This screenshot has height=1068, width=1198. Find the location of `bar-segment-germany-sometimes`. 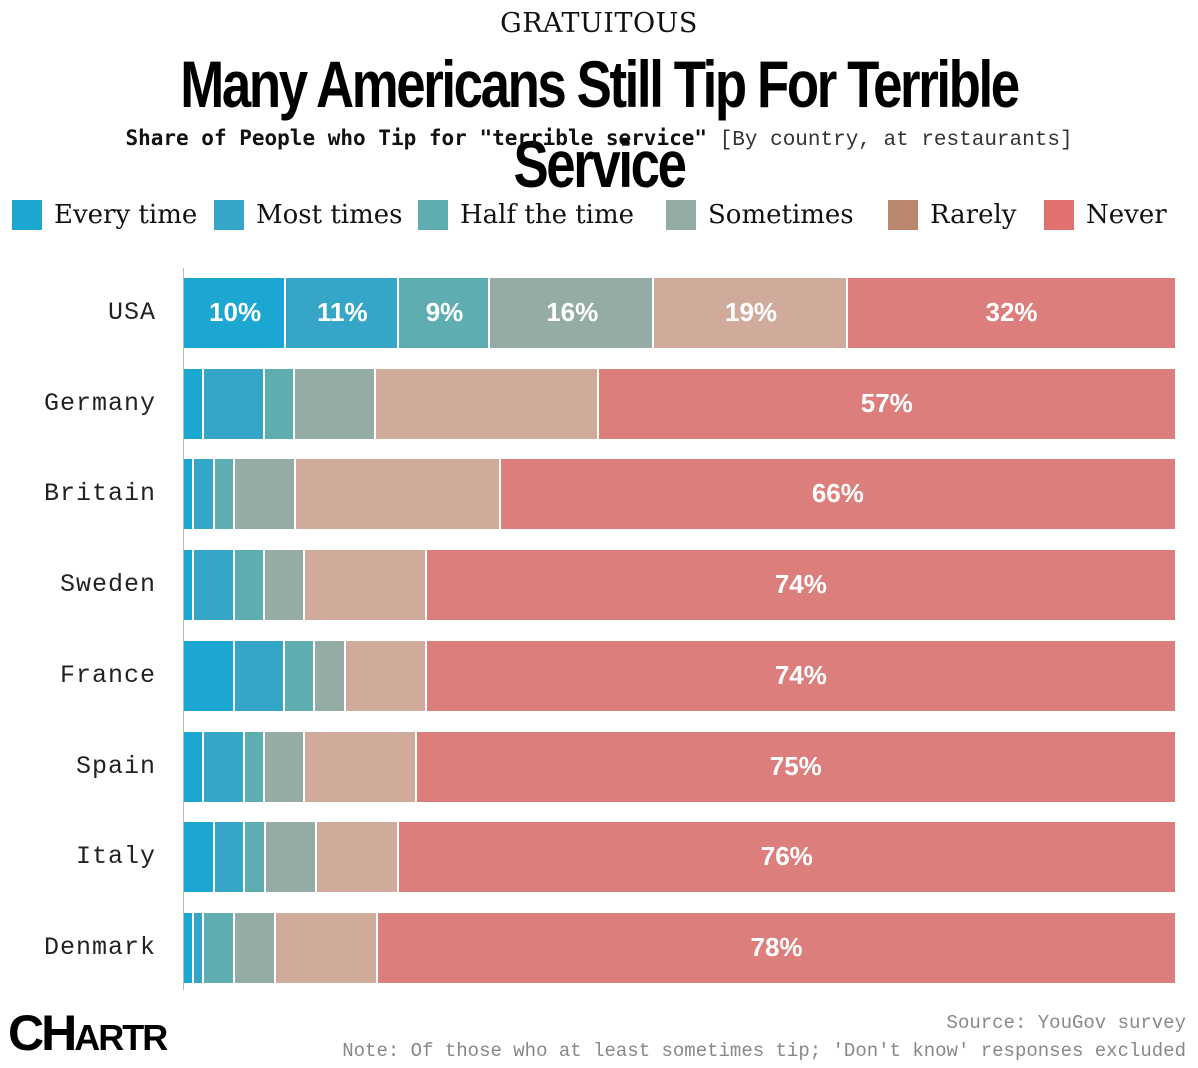

bar-segment-germany-sometimes is located at coordinates (336, 403).